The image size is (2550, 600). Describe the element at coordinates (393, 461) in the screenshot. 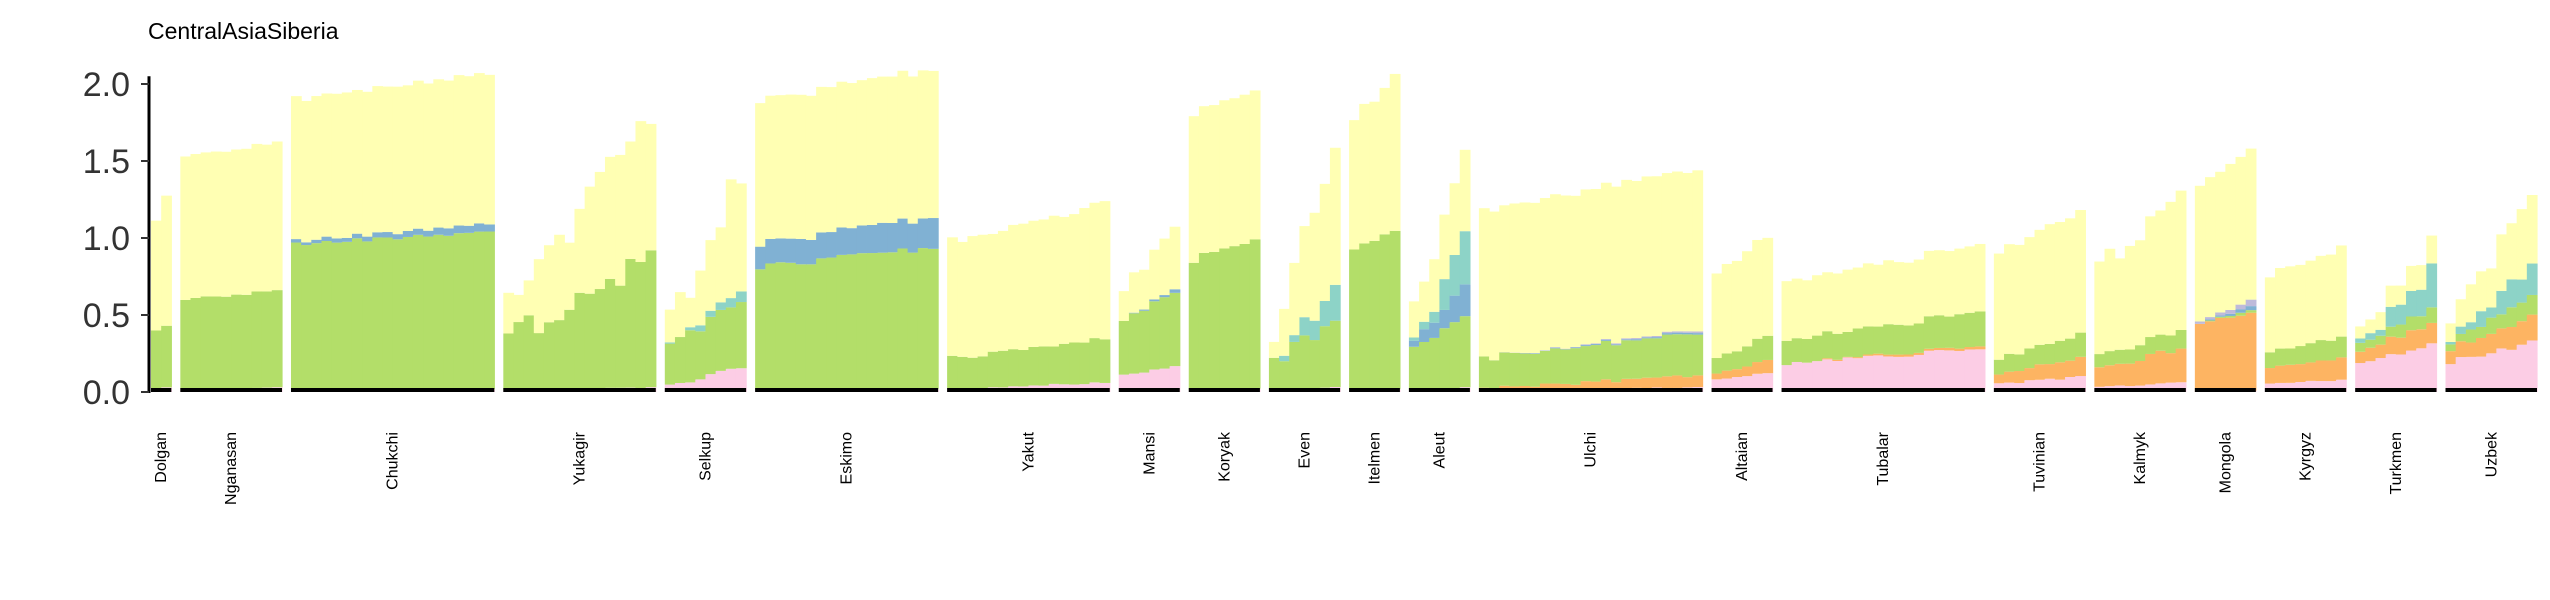

I see `population-label: Chukchi` at that location.